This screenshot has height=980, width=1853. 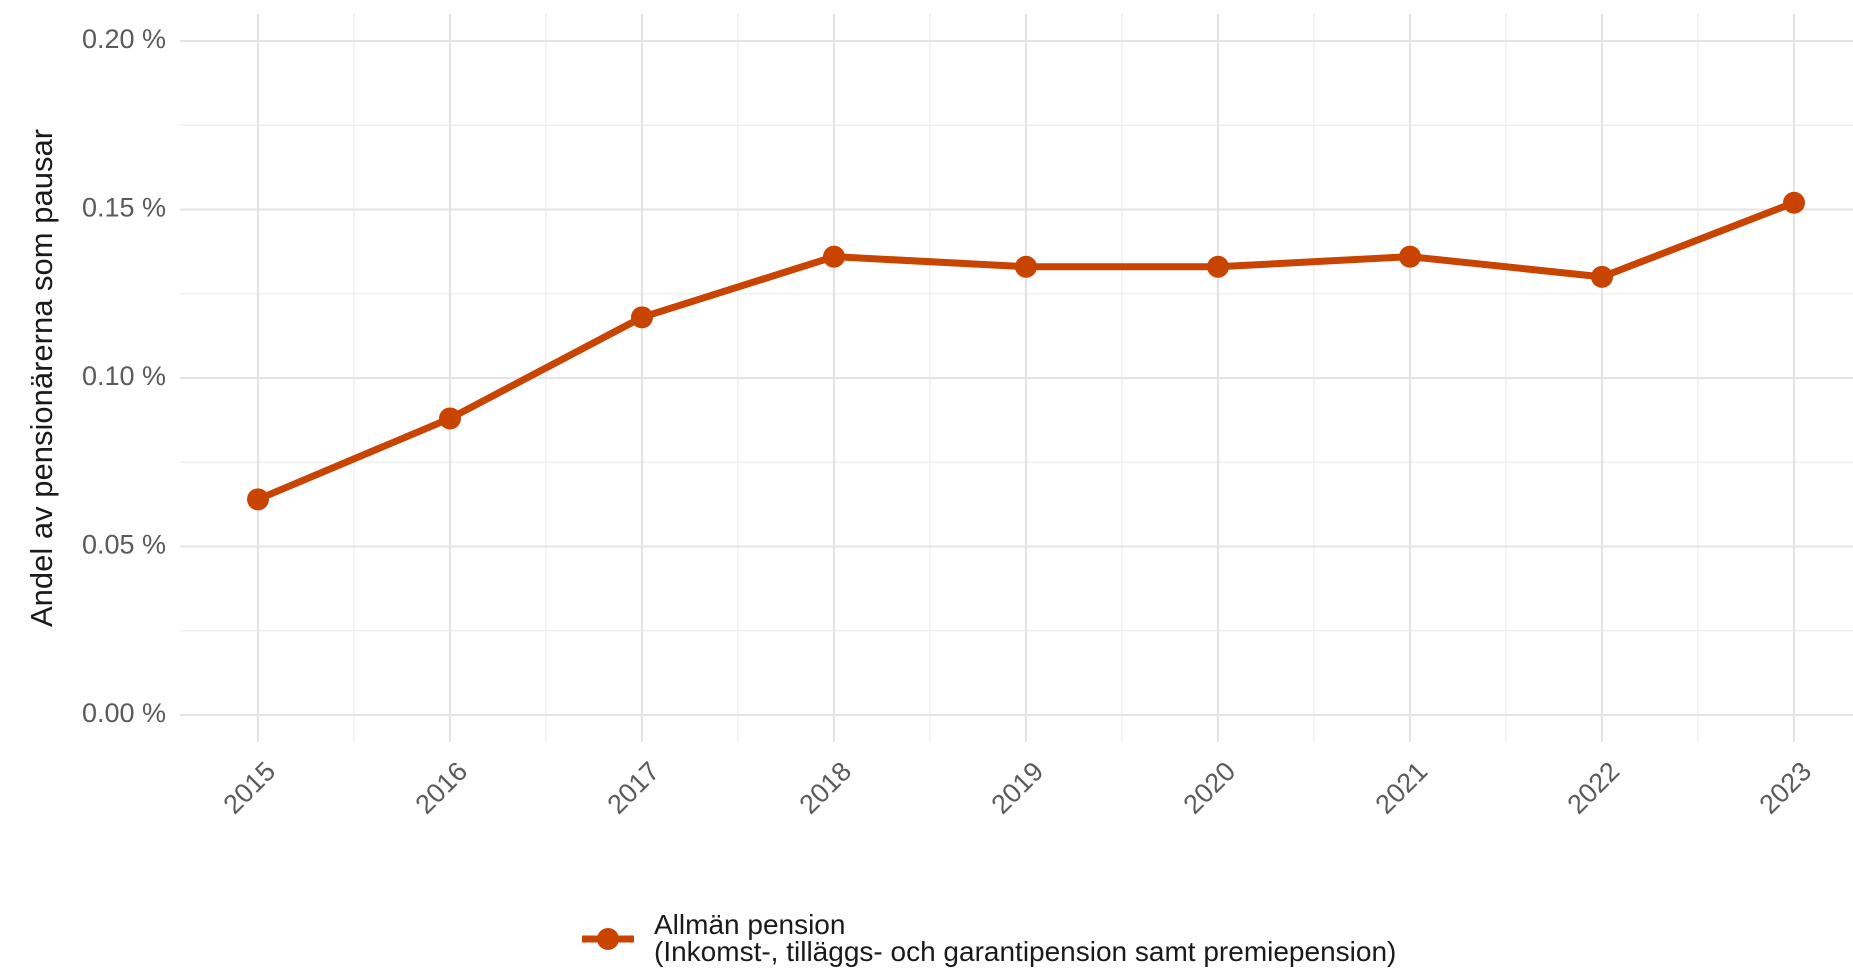 What do you see at coordinates (1402, 788) in the screenshot?
I see `x-tick-label: 2021` at bounding box center [1402, 788].